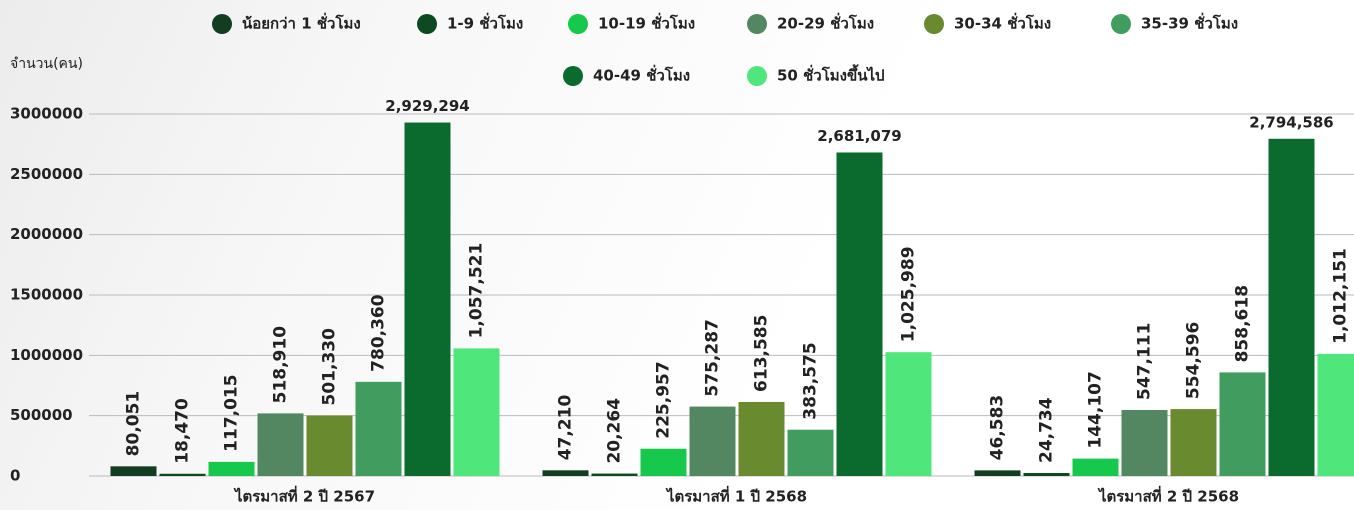 This screenshot has width=1354, height=510. Describe the element at coordinates (811, 380) in the screenshot. I see `data-label: 383,575` at that location.